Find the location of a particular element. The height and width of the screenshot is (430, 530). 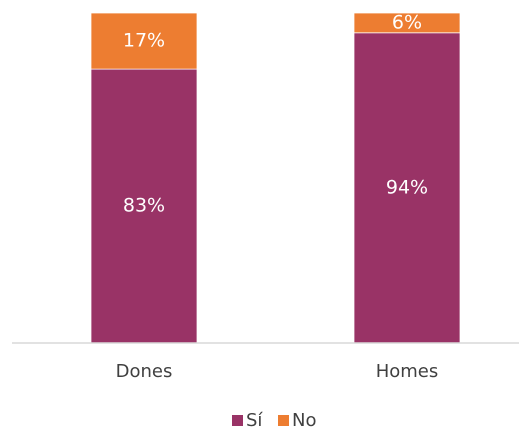

category-label-dones: Dones is located at coordinates (144, 371).